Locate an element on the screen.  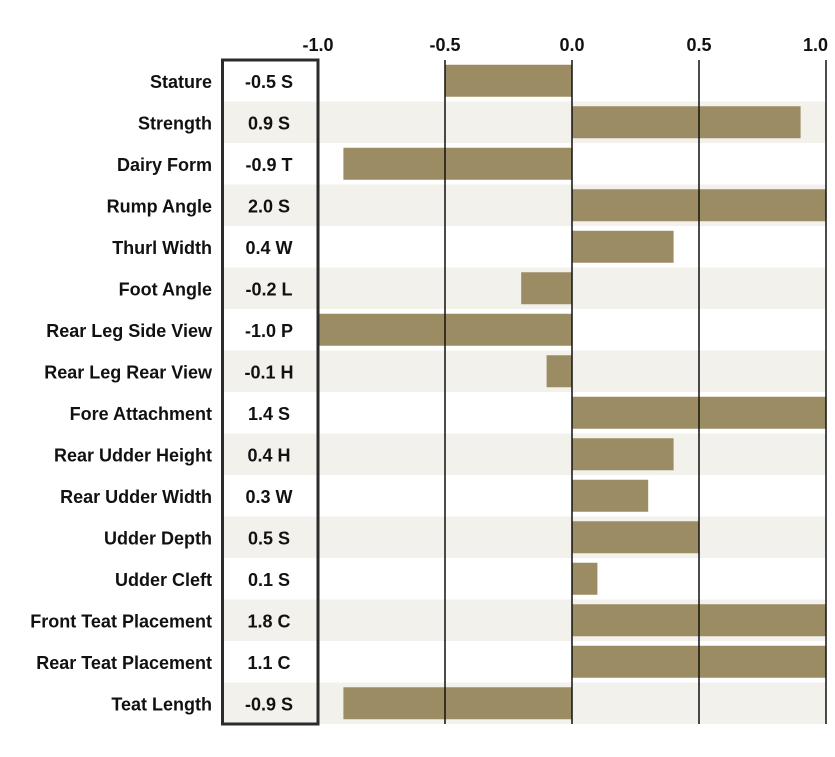
category-label: Rear Leg Side View is located at coordinates (129, 331).